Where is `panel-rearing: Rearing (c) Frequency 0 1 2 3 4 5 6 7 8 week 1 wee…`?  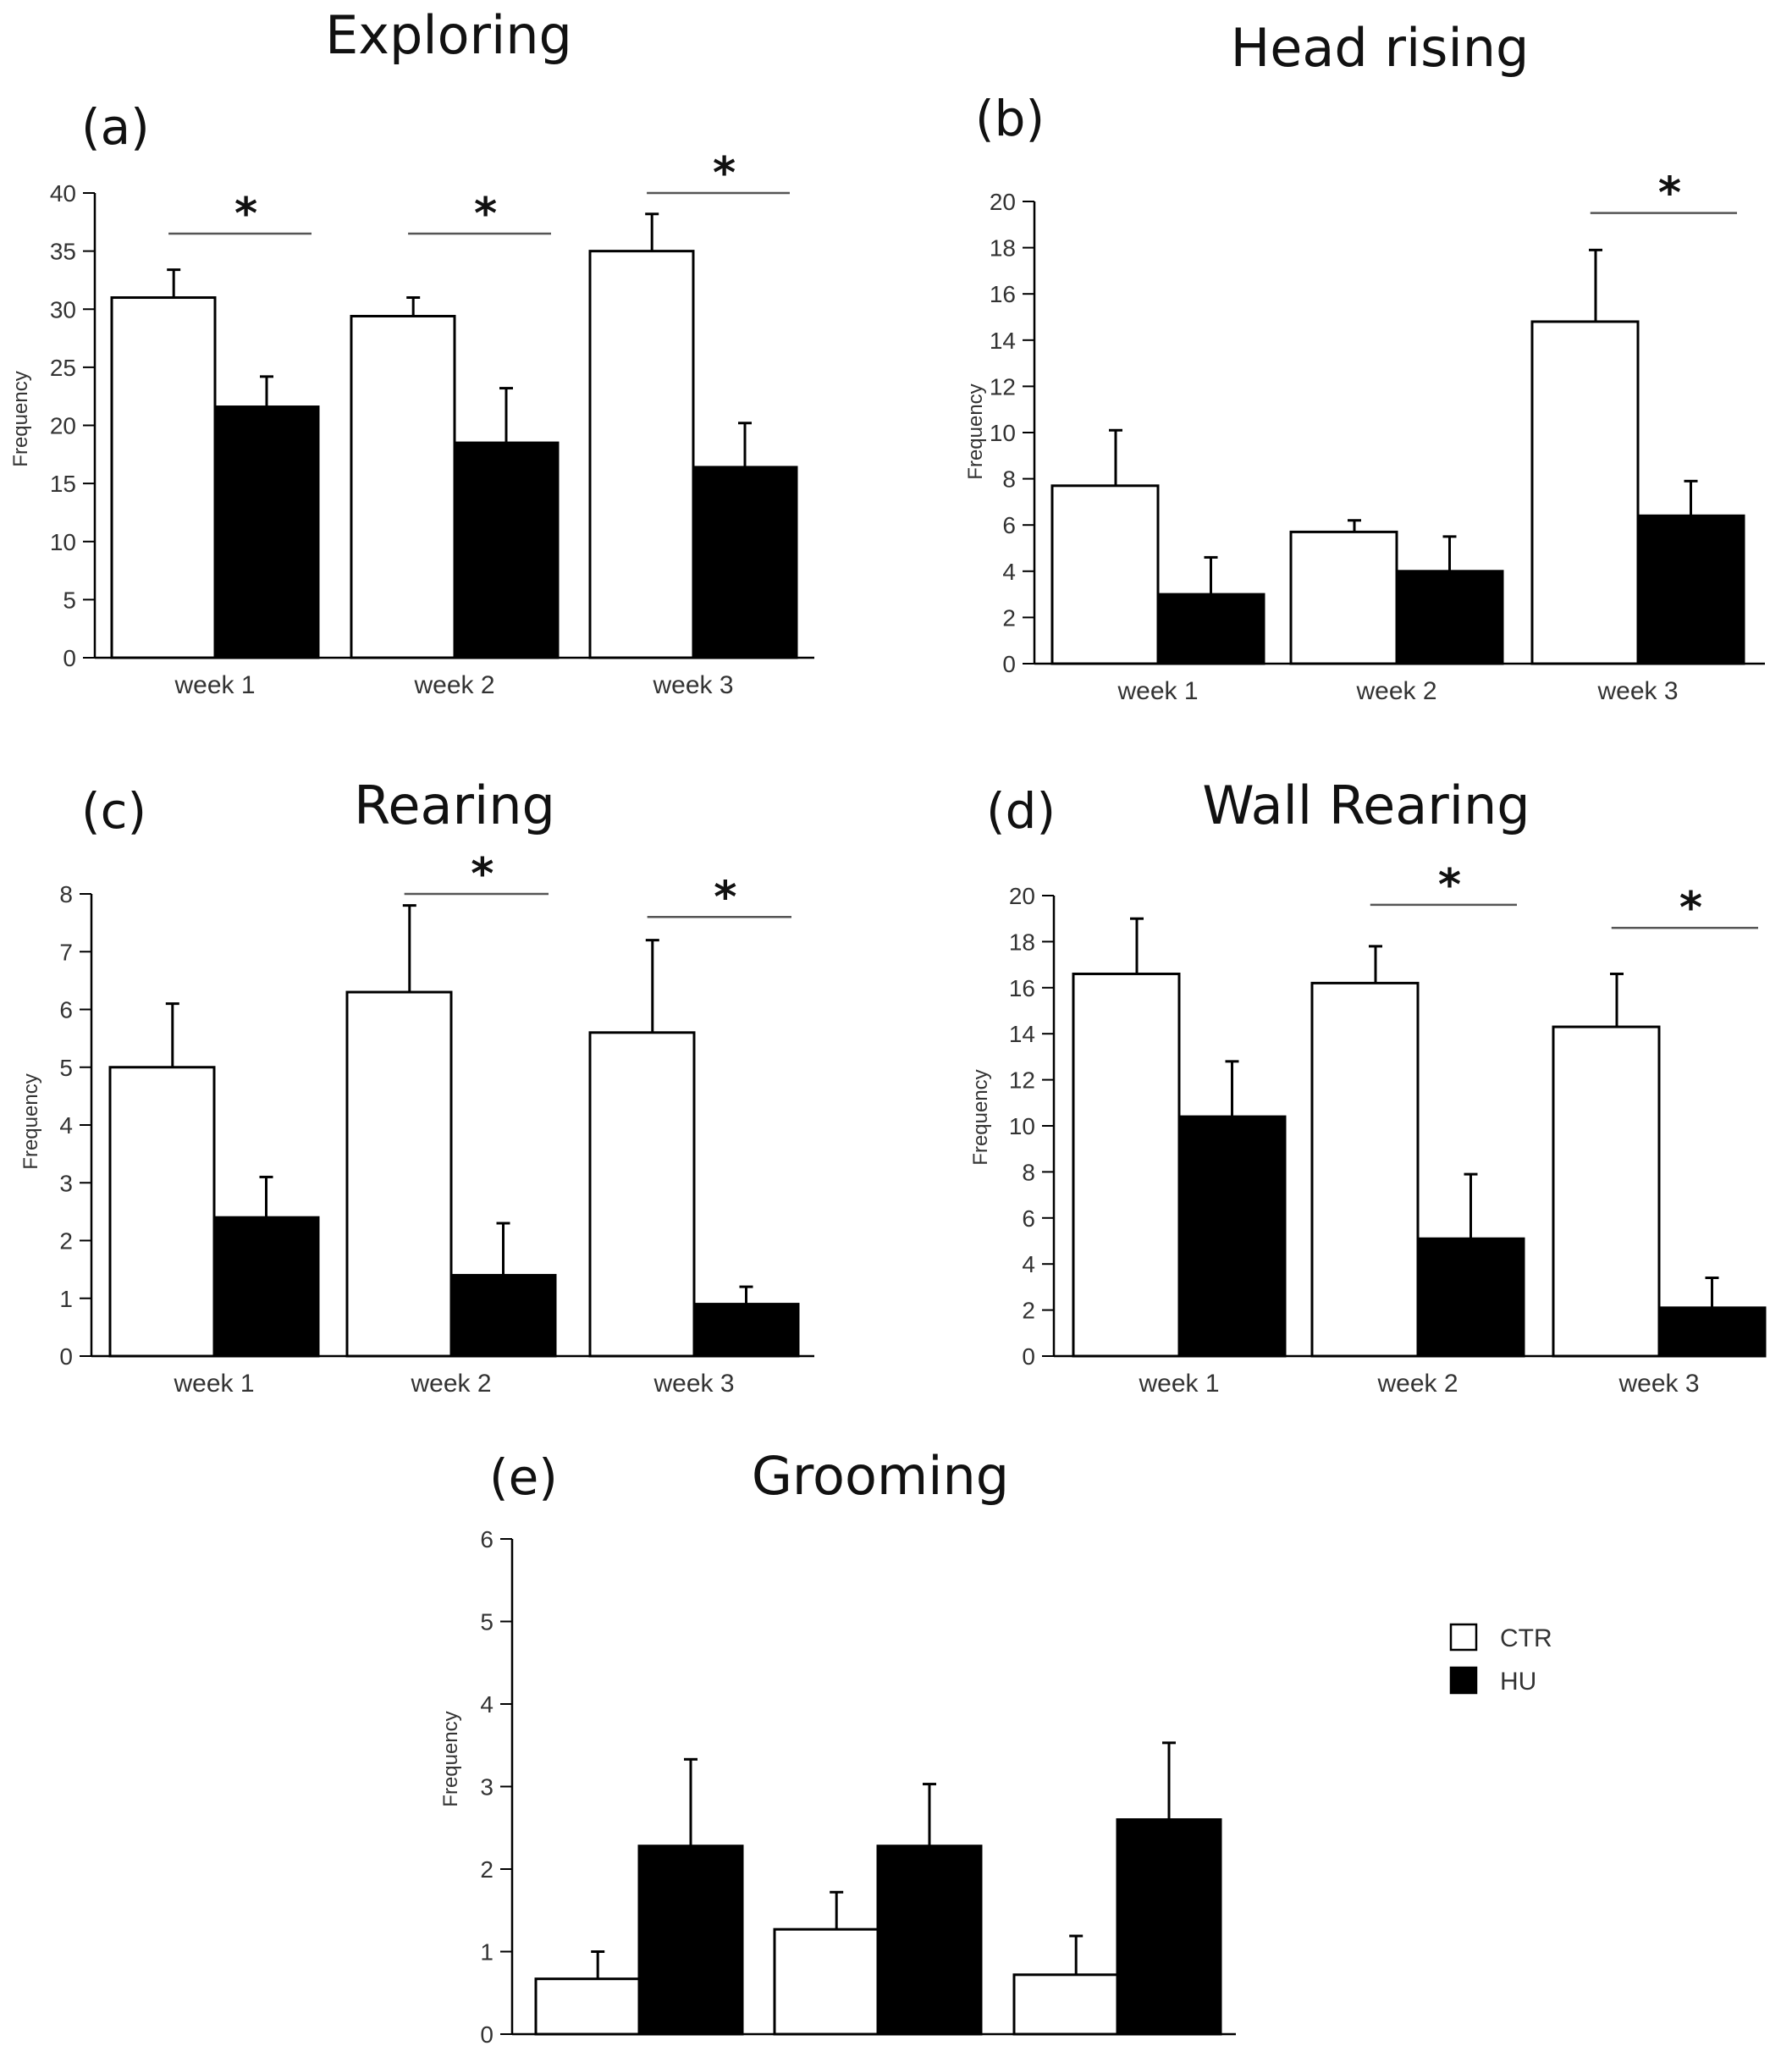
panel-rearing: Rearing (c) Frequency 0 1 2 3 4 5 6 7 8 week 1 wee… is located at coordinates (416, 1086).